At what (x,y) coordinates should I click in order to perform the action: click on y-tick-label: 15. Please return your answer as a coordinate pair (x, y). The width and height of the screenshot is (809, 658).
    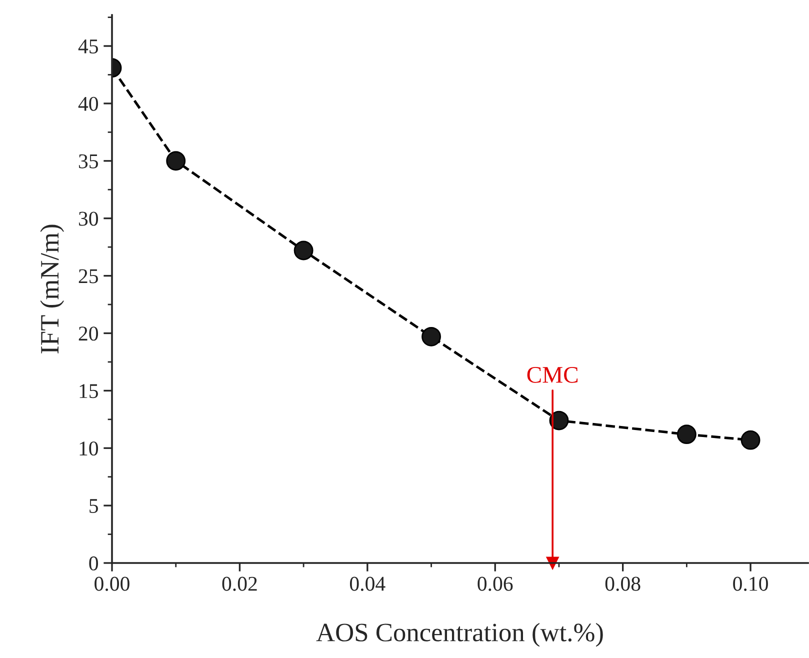
    Looking at the image, I should click on (89, 391).